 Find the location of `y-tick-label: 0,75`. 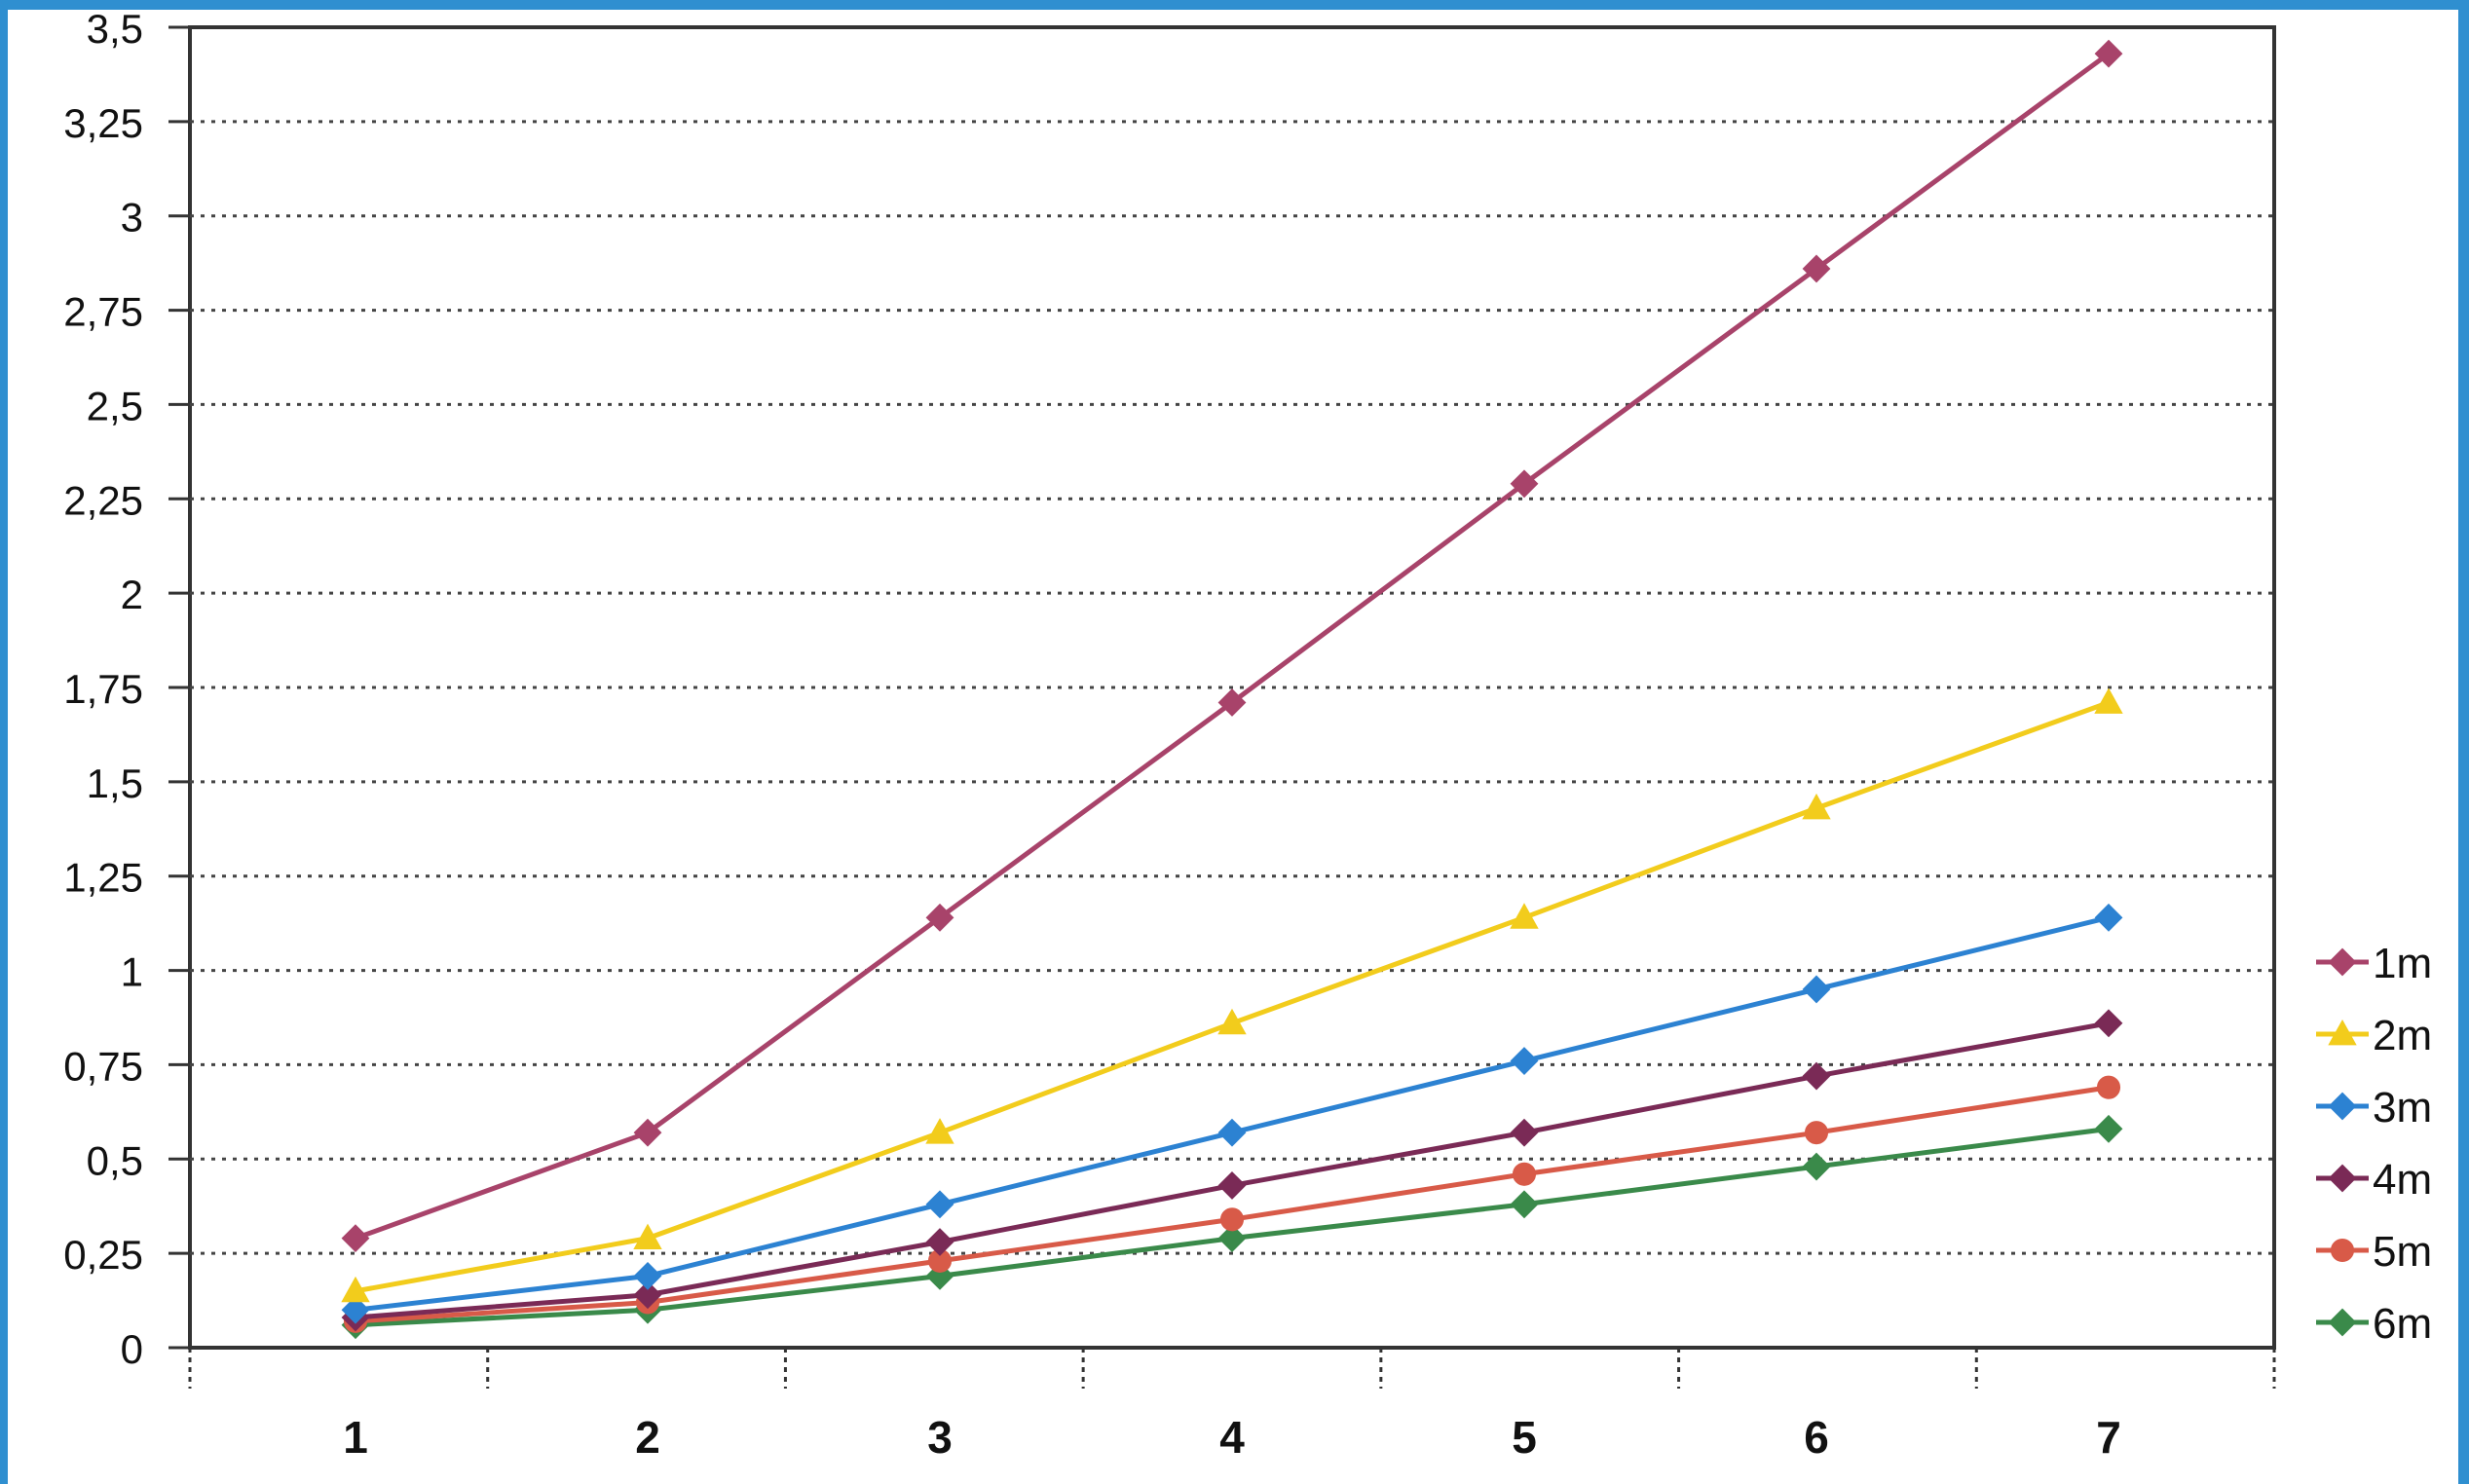

y-tick-label: 0,75 is located at coordinates (103, 1066).